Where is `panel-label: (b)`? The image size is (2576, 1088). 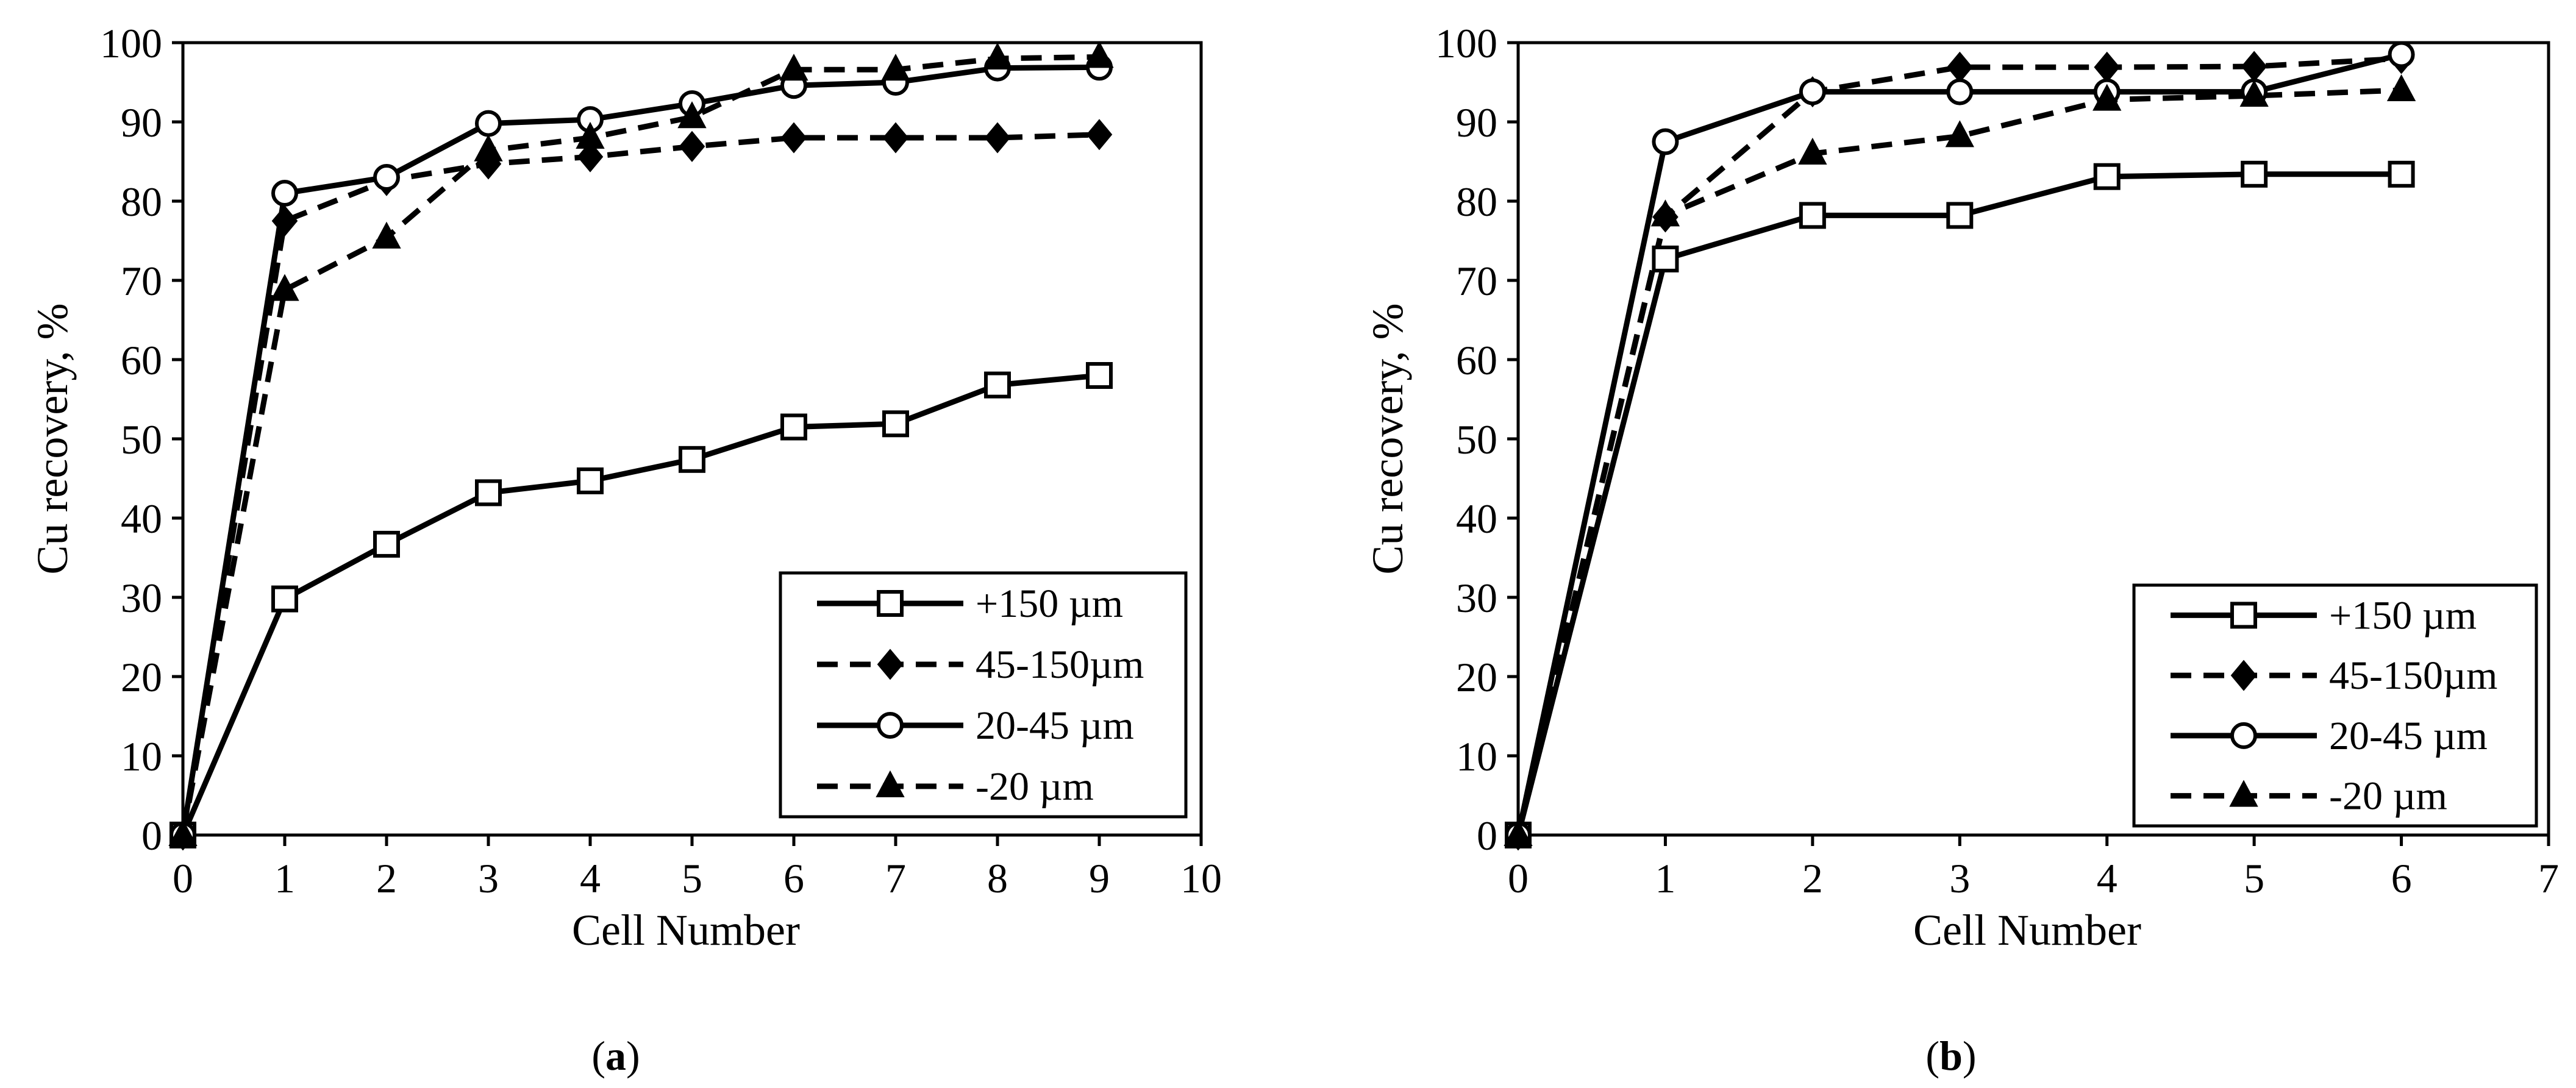 panel-label: (b) is located at coordinates (1950, 1056).